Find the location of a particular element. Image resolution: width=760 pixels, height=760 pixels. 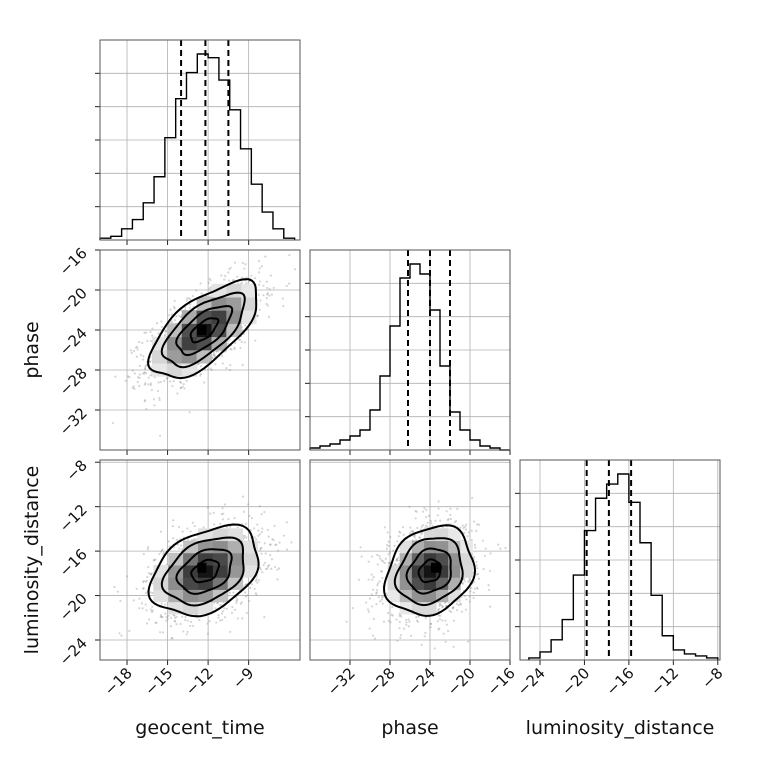

pair-frame is located at coordinates (200, 350).